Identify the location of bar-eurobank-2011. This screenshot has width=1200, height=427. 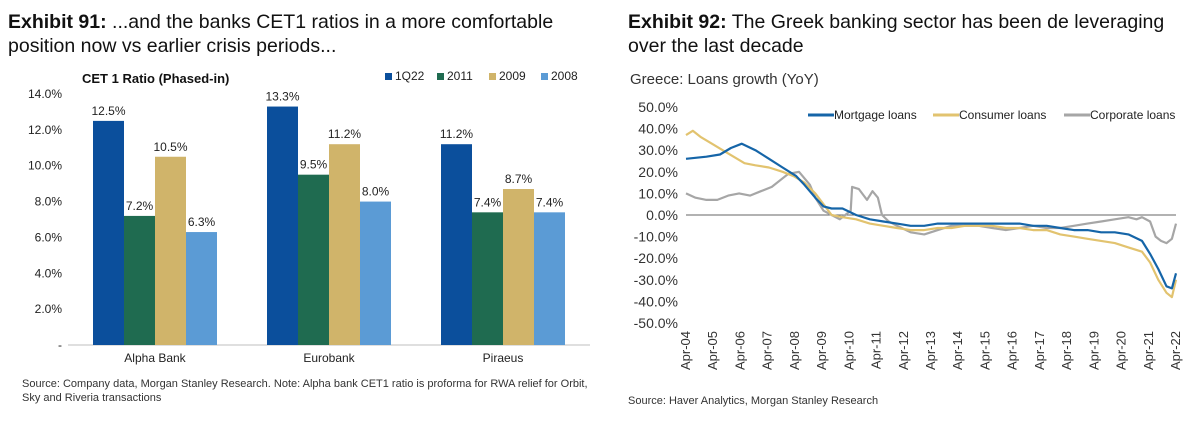
(313, 259).